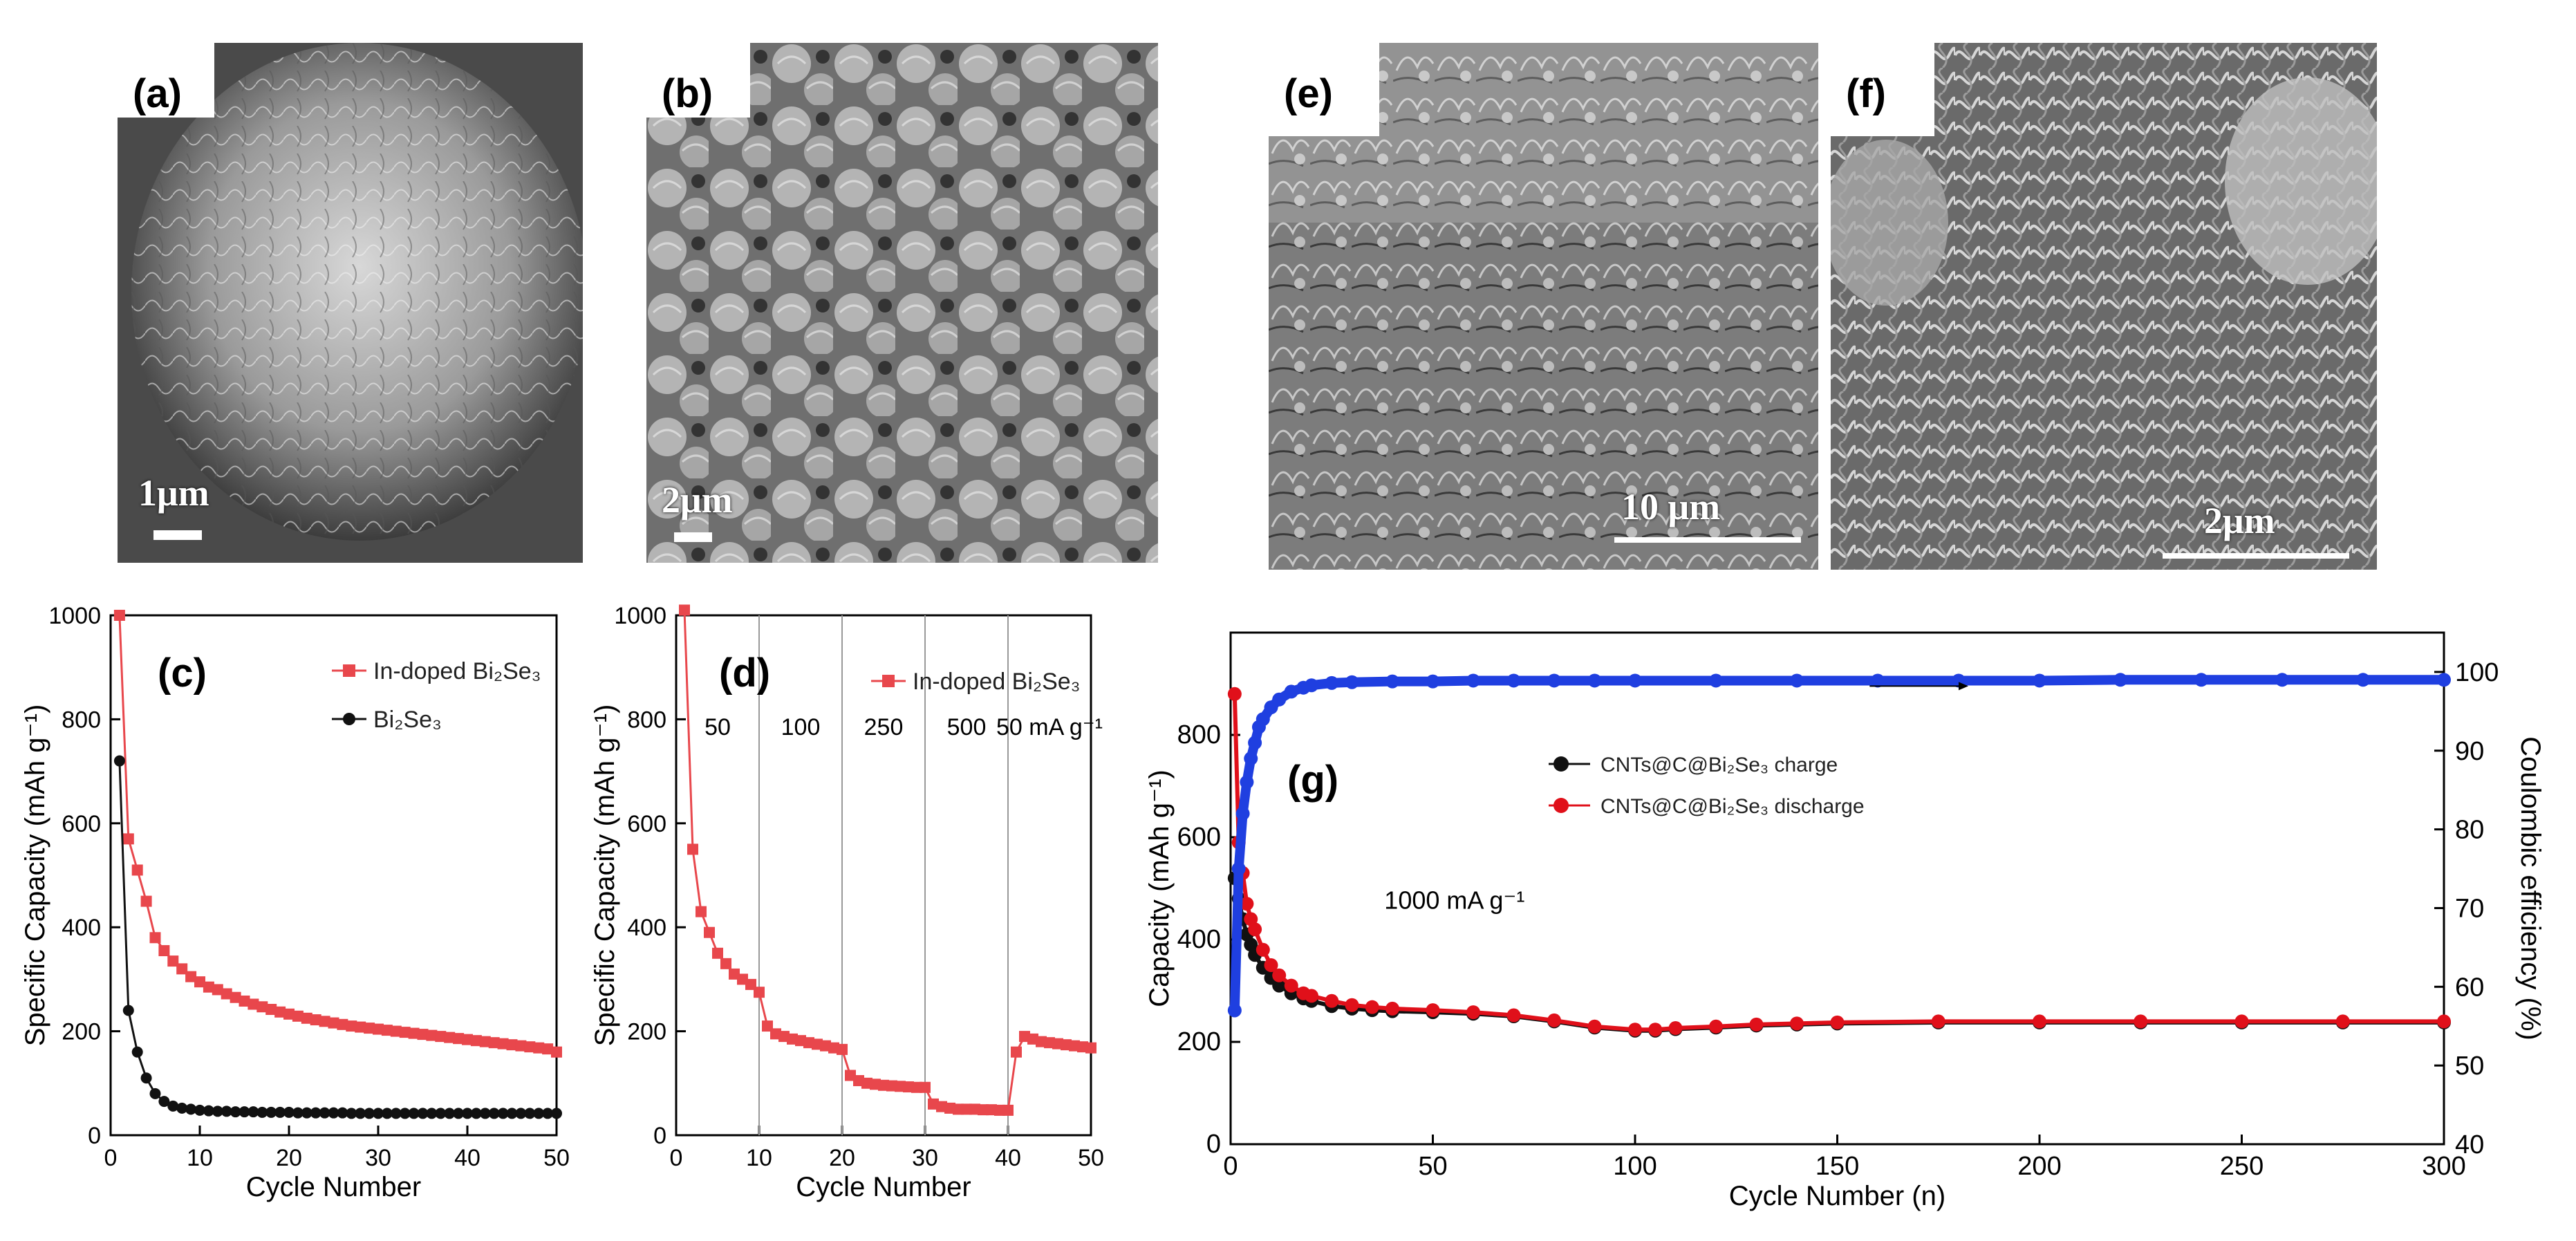 This screenshot has width=2576, height=1241. I want to click on sem-texture-b, so click(902, 303).